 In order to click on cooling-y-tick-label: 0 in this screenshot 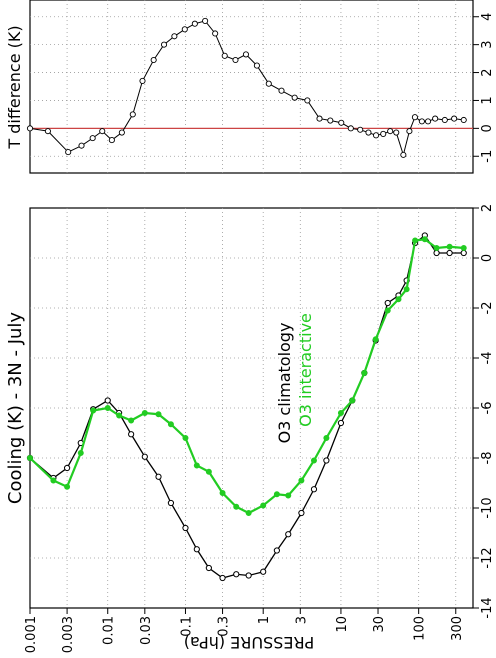, I will do `click(487, 258)`.